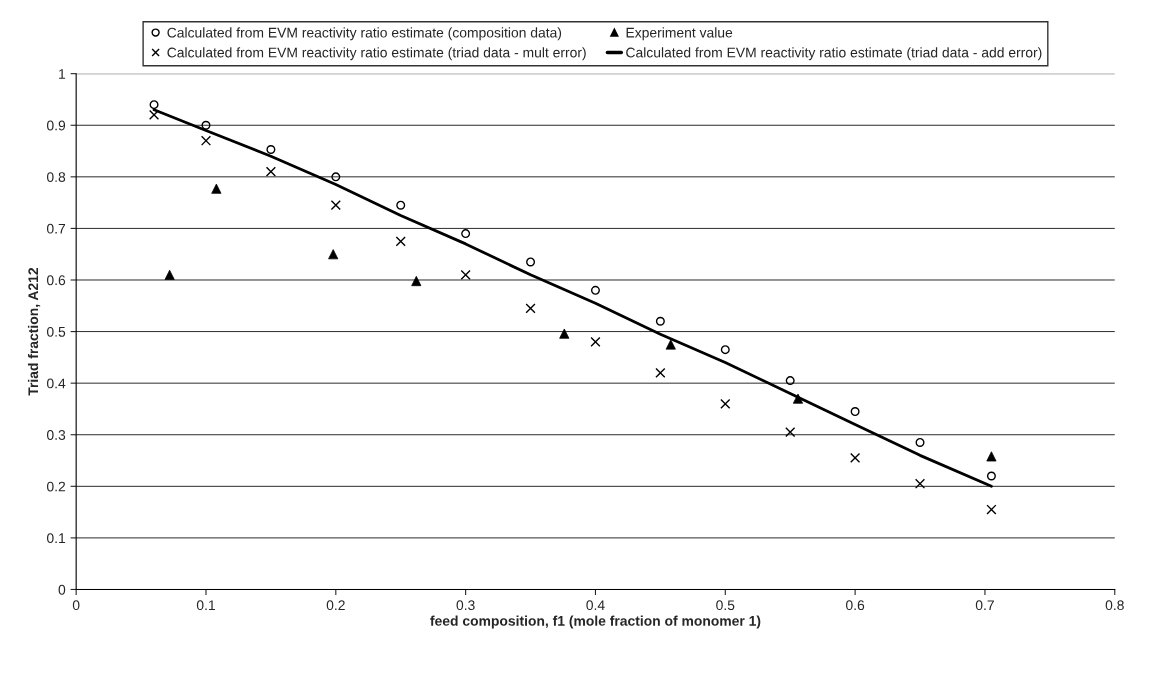 The width and height of the screenshot is (1154, 676). What do you see at coordinates (855, 605) in the screenshot?
I see `x-tick-label: 0.6` at bounding box center [855, 605].